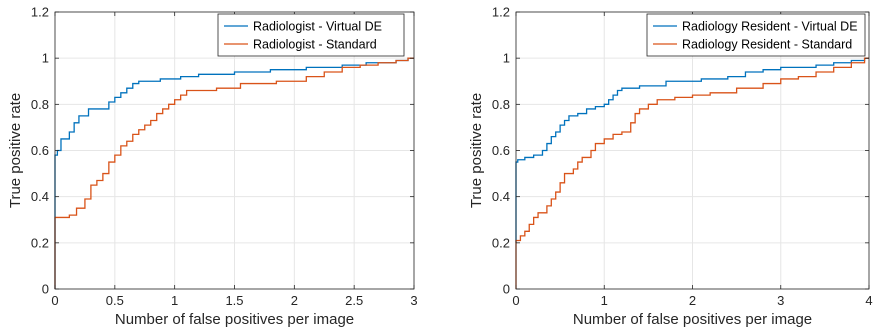 This screenshot has height=333, width=873. I want to click on chart1-legend-label-1: Radiologist - Virtual DE, so click(317, 27).